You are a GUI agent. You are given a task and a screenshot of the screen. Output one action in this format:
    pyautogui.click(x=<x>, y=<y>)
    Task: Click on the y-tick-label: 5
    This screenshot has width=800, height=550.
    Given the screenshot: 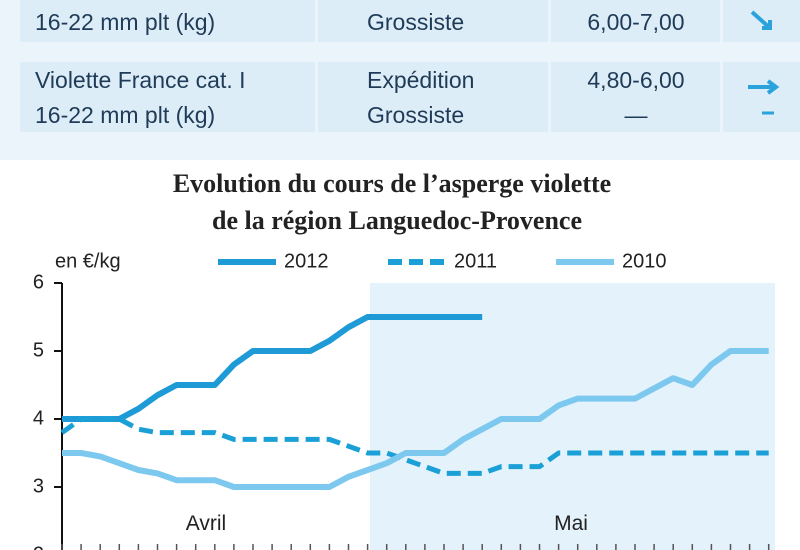 What is the action you would take?
    pyautogui.click(x=38, y=350)
    